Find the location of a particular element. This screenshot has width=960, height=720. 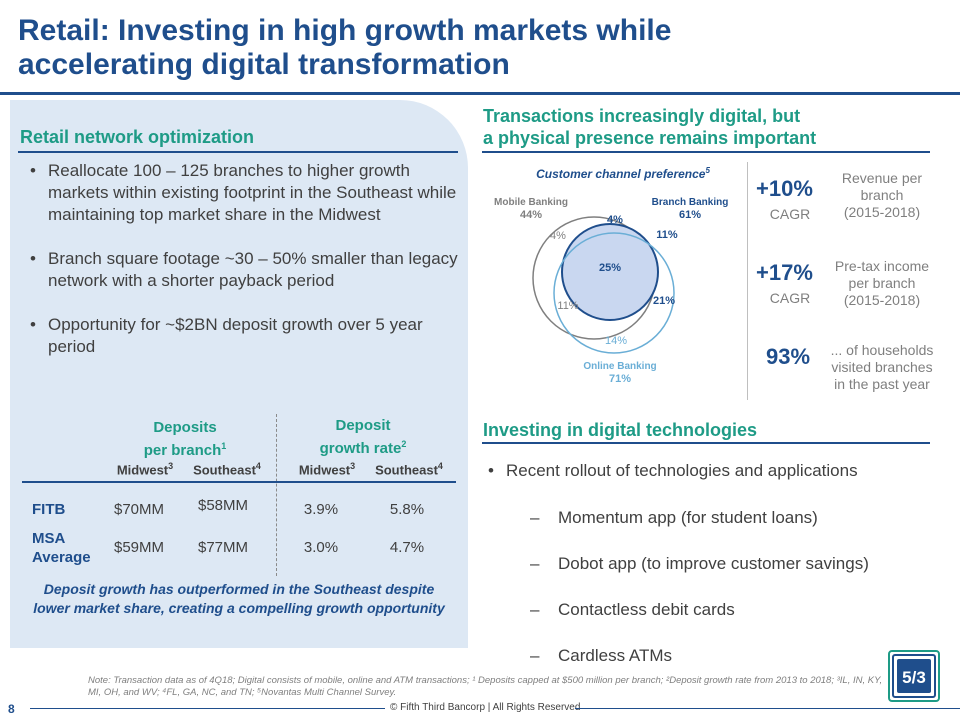

kpi-revenue-value: +10% is located at coordinates (784, 188).